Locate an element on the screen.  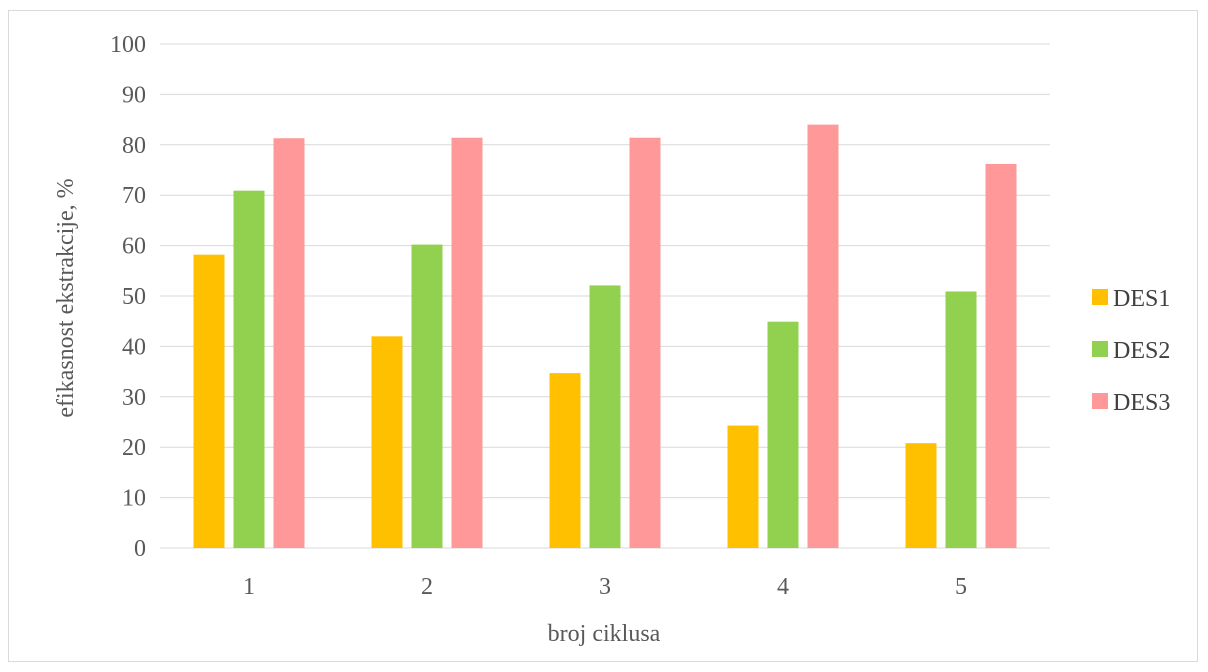
y-tick-label: 10 is located at coordinates (134, 499).